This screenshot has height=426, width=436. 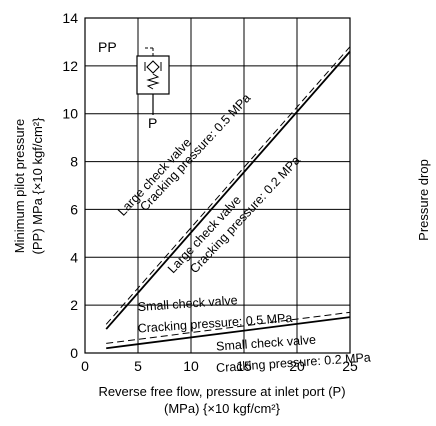 What do you see at coordinates (74, 209) in the screenshot?
I see `y-tick-label: 6` at bounding box center [74, 209].